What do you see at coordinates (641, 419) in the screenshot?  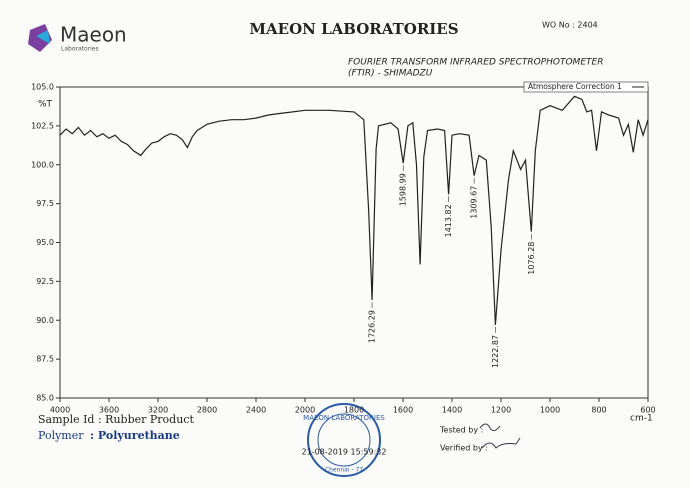 I see `x-axis-label: cm-1` at bounding box center [641, 419].